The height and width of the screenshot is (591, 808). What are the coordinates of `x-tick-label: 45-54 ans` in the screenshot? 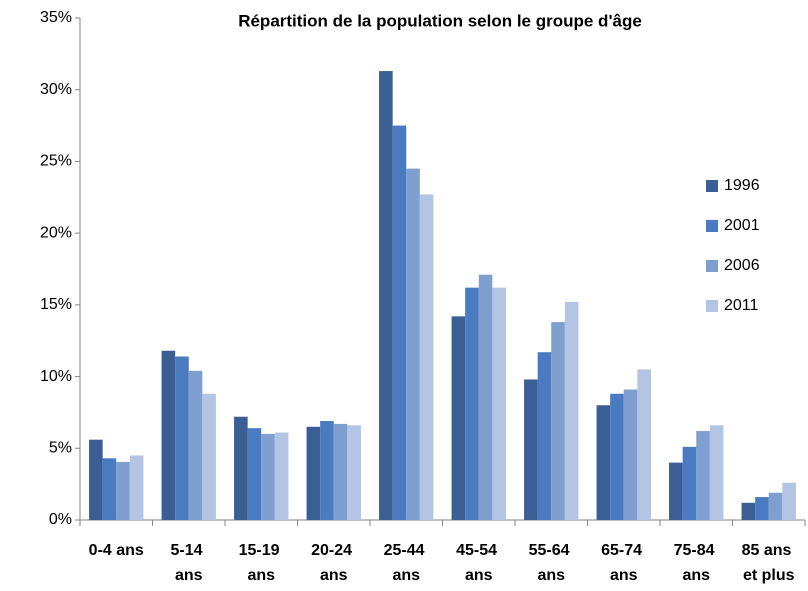 It's located at (478, 563).